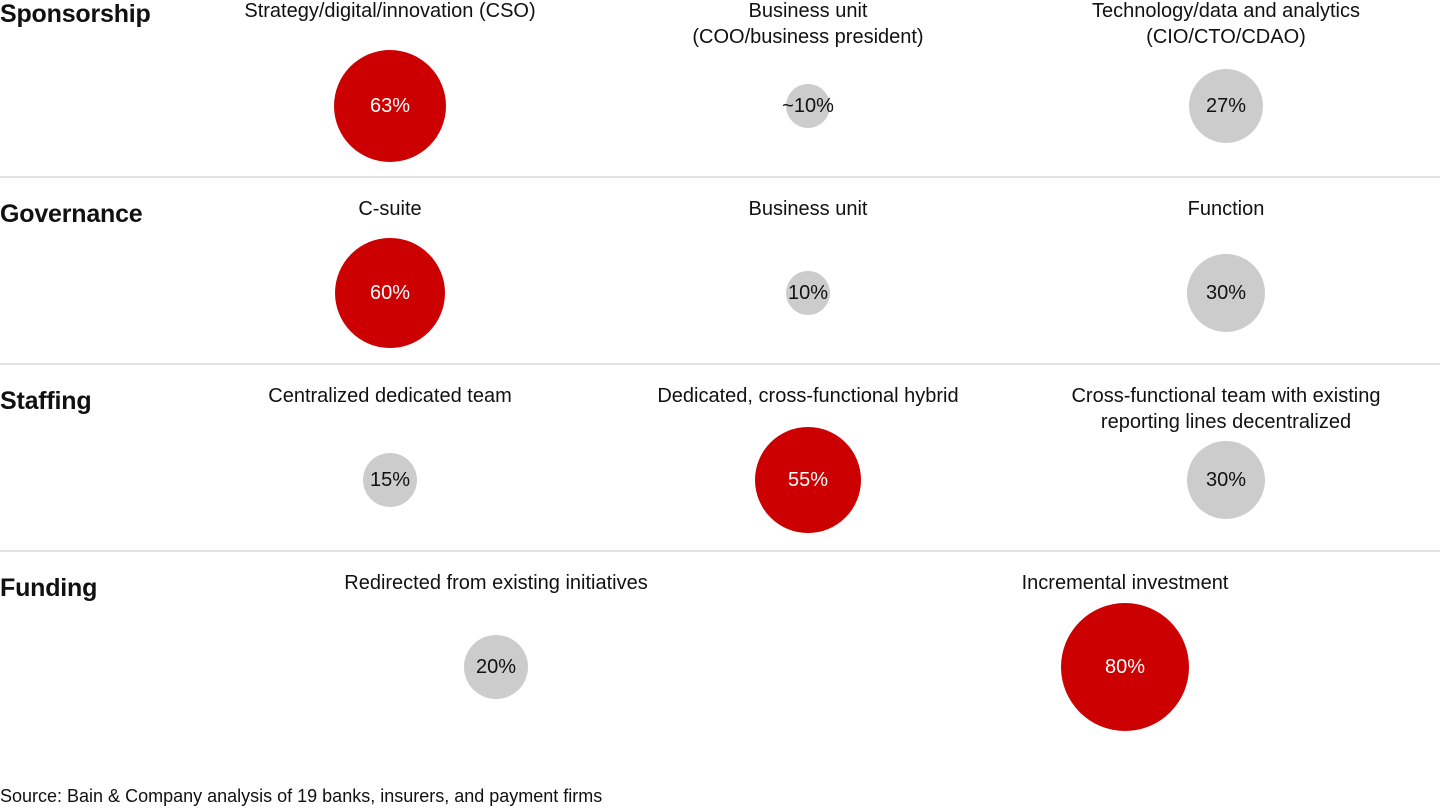 The height and width of the screenshot is (810, 1440). I want to click on bubble-value-label: 63%, so click(390, 105).